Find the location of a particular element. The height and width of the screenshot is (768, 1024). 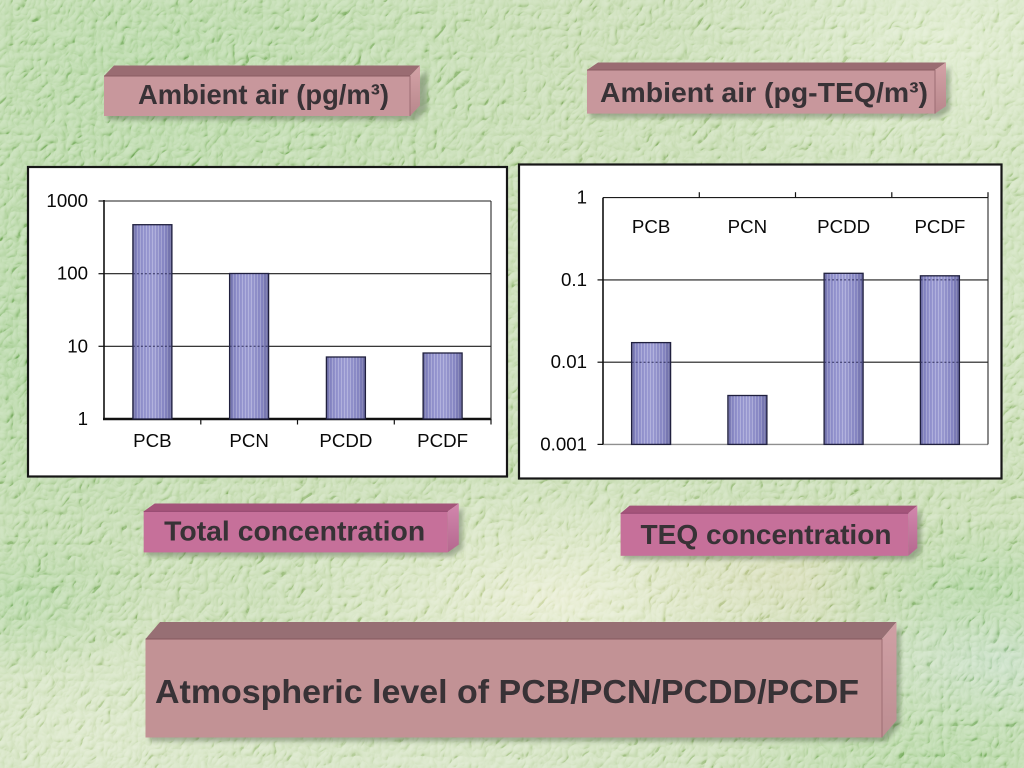

svg-text: 0.001 is located at coordinates (563, 443).